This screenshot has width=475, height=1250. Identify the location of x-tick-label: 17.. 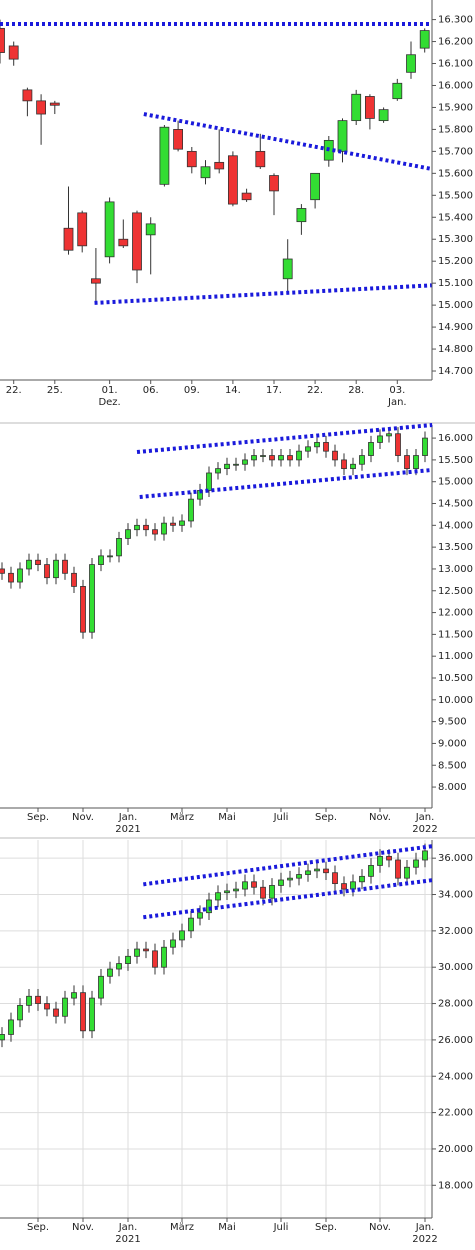
(274, 390).